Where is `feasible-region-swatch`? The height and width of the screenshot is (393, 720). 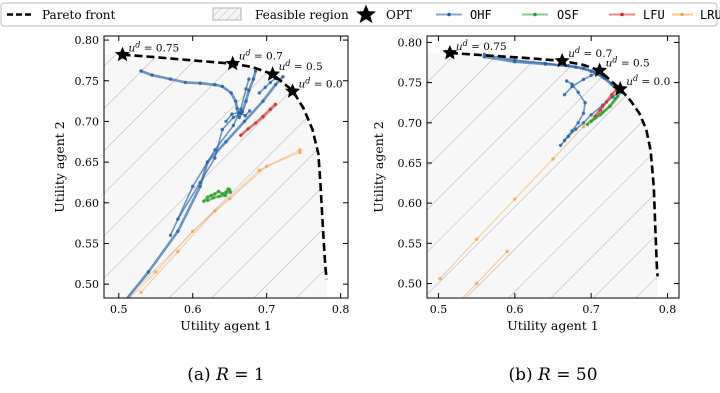
feasible-region-swatch is located at coordinates (227, 14).